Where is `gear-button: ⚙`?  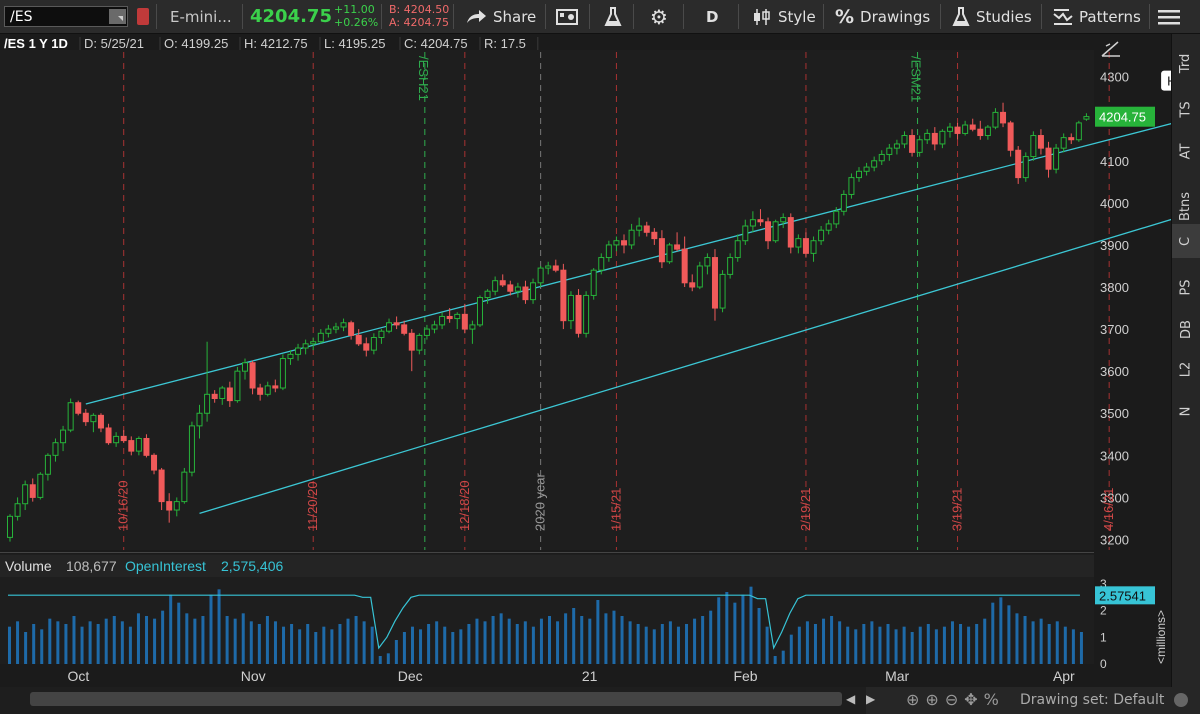 gear-button: ⚙ is located at coordinates (659, 16).